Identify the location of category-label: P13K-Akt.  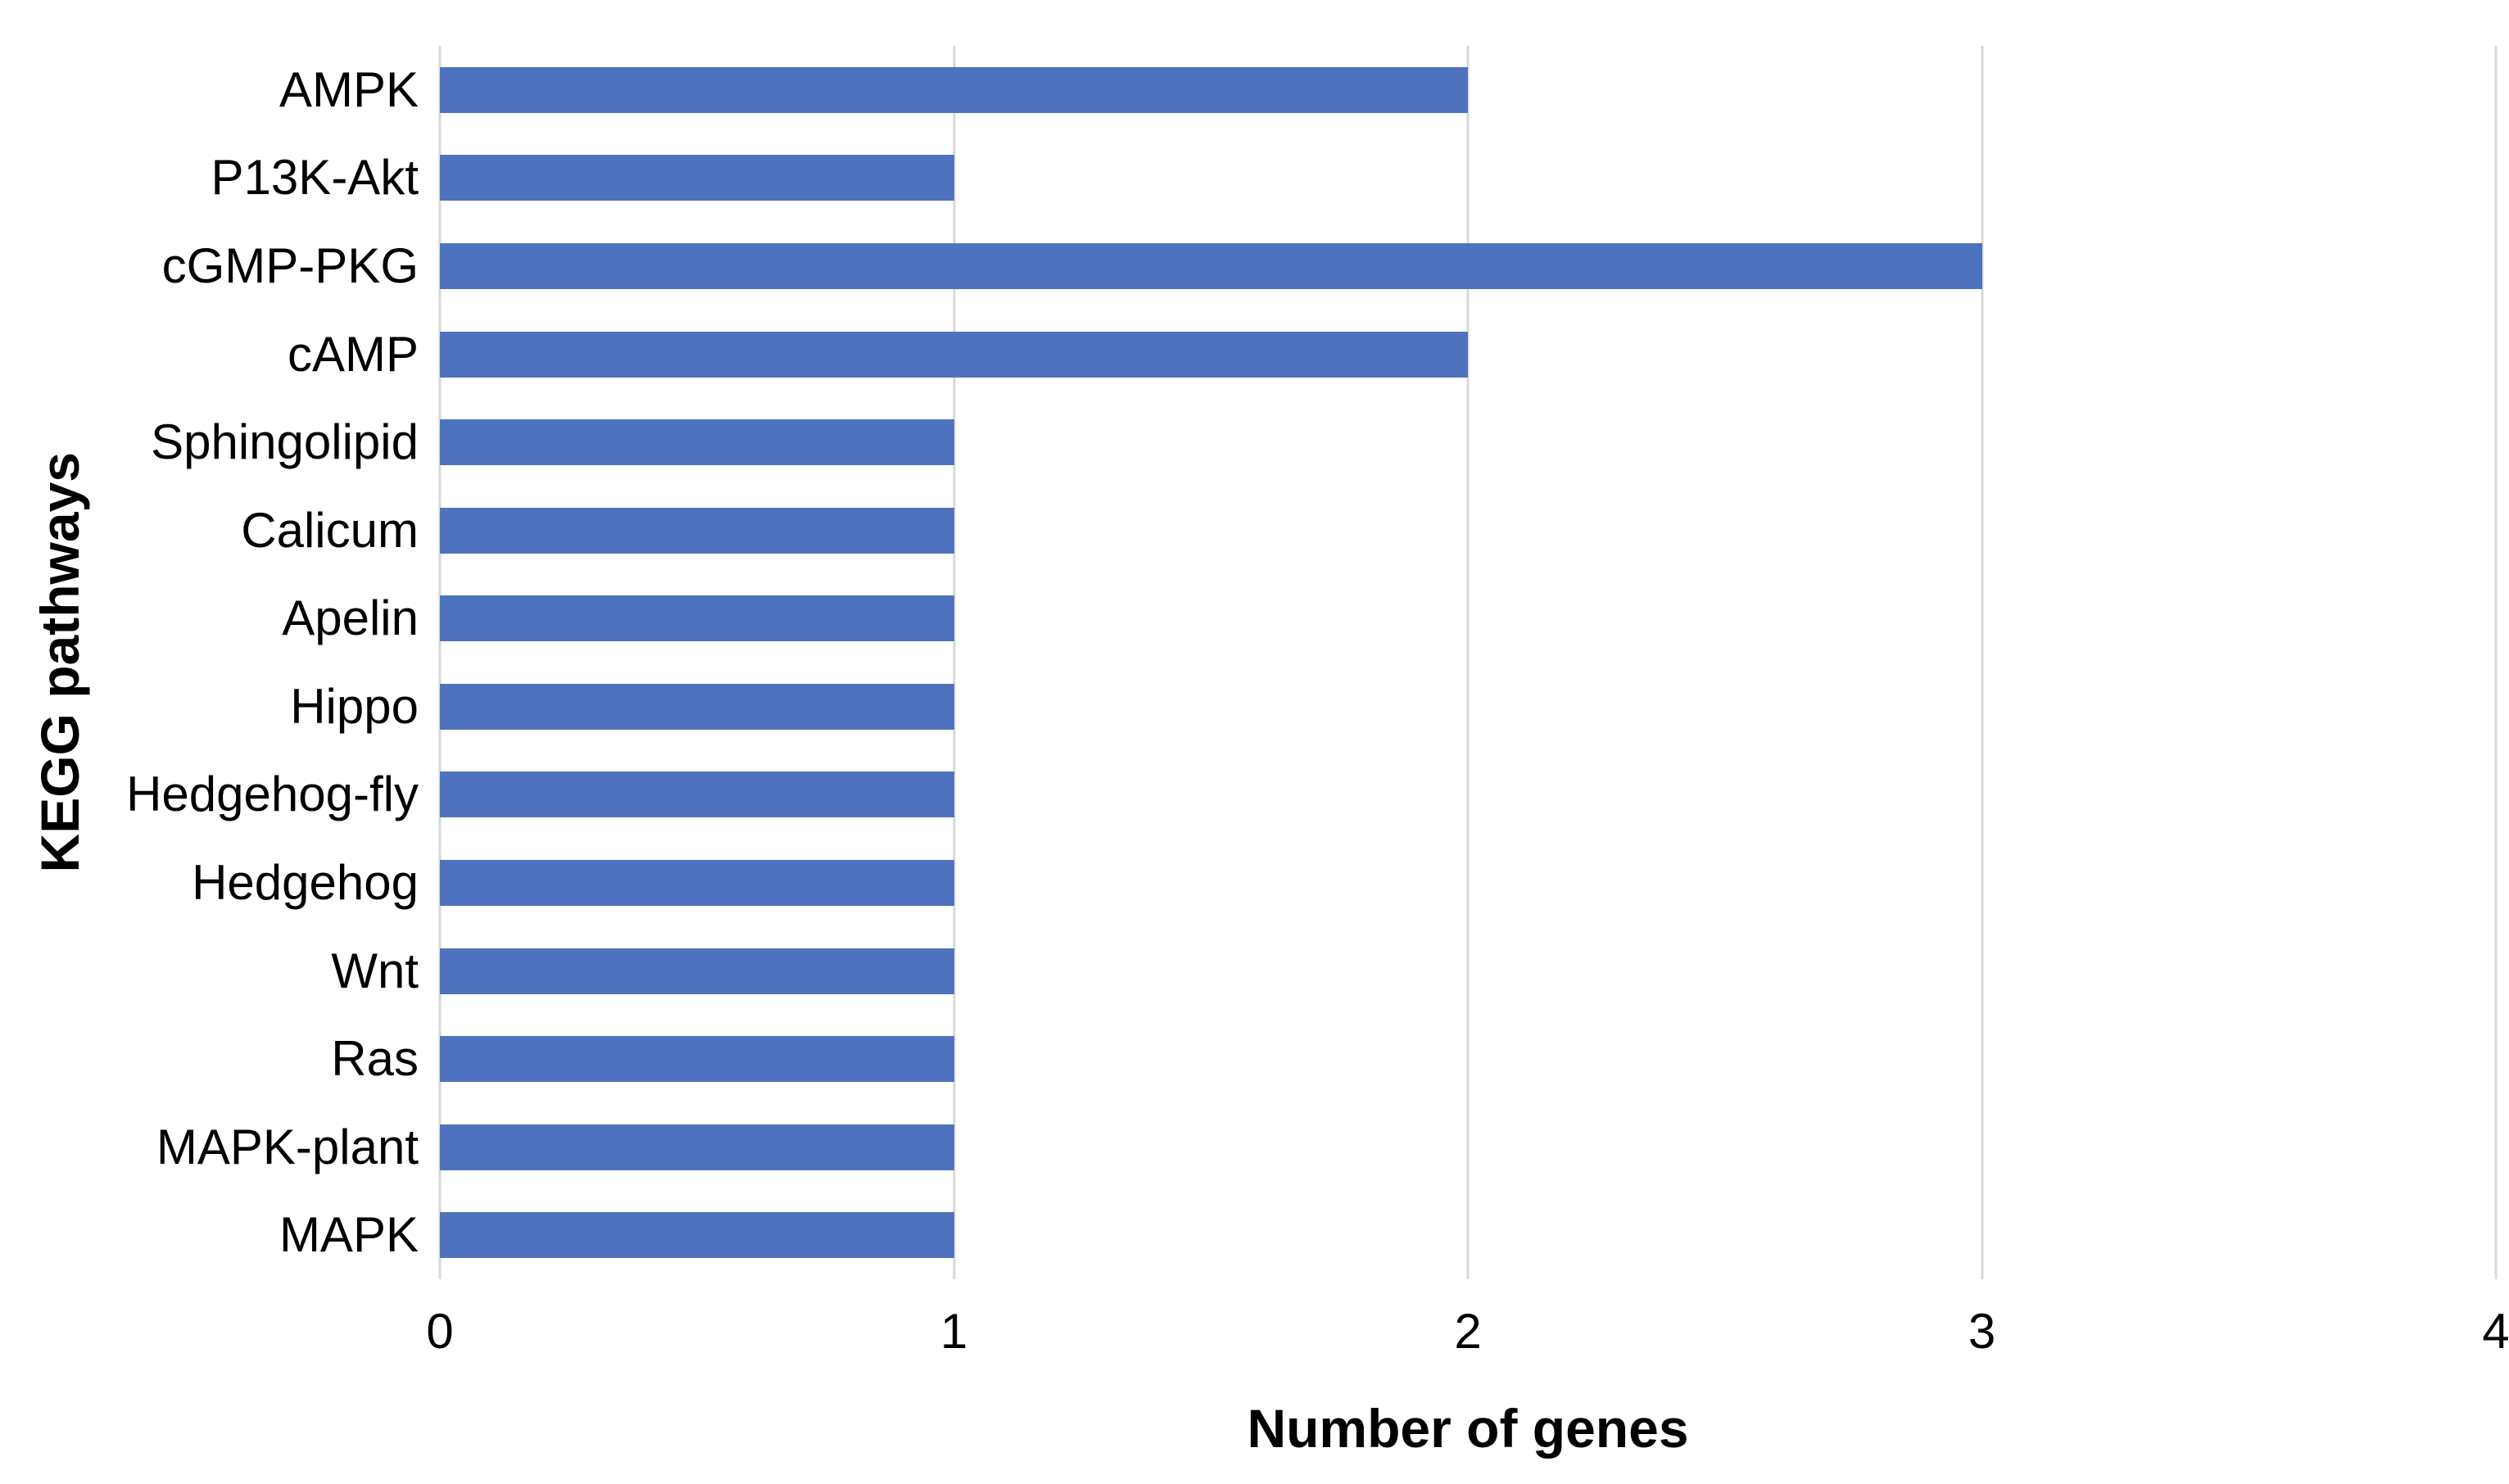
(315, 178).